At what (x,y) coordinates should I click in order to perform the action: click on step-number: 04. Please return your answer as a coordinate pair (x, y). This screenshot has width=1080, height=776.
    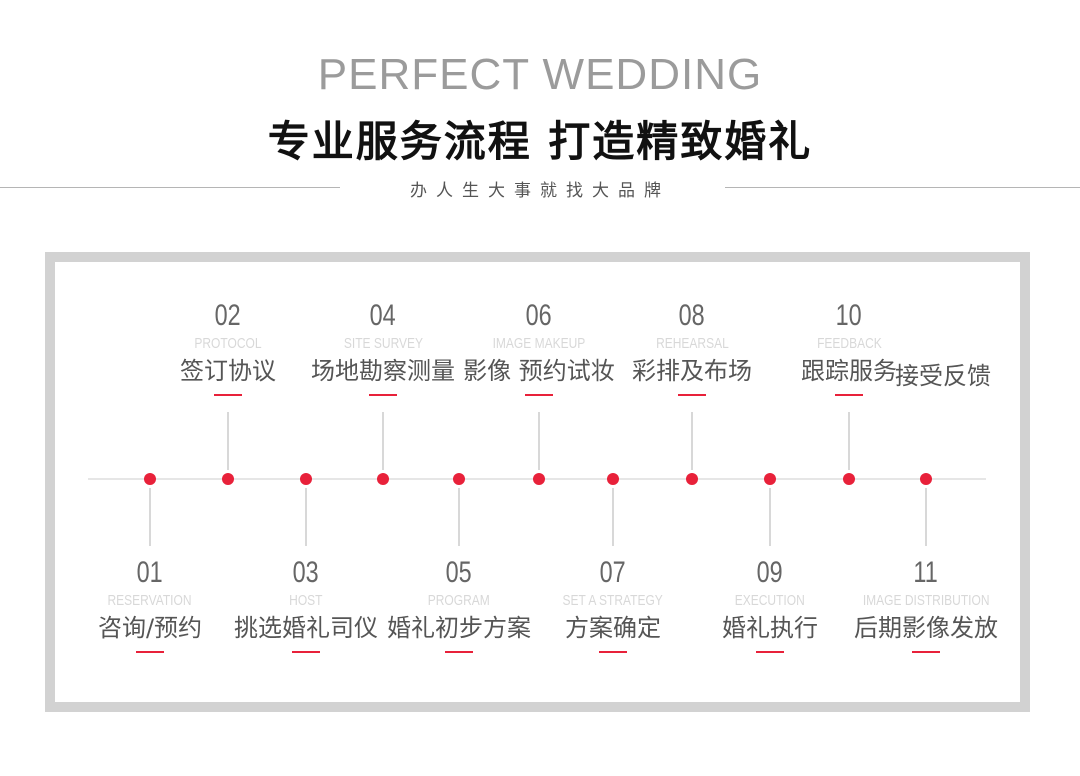
    Looking at the image, I should click on (383, 315).